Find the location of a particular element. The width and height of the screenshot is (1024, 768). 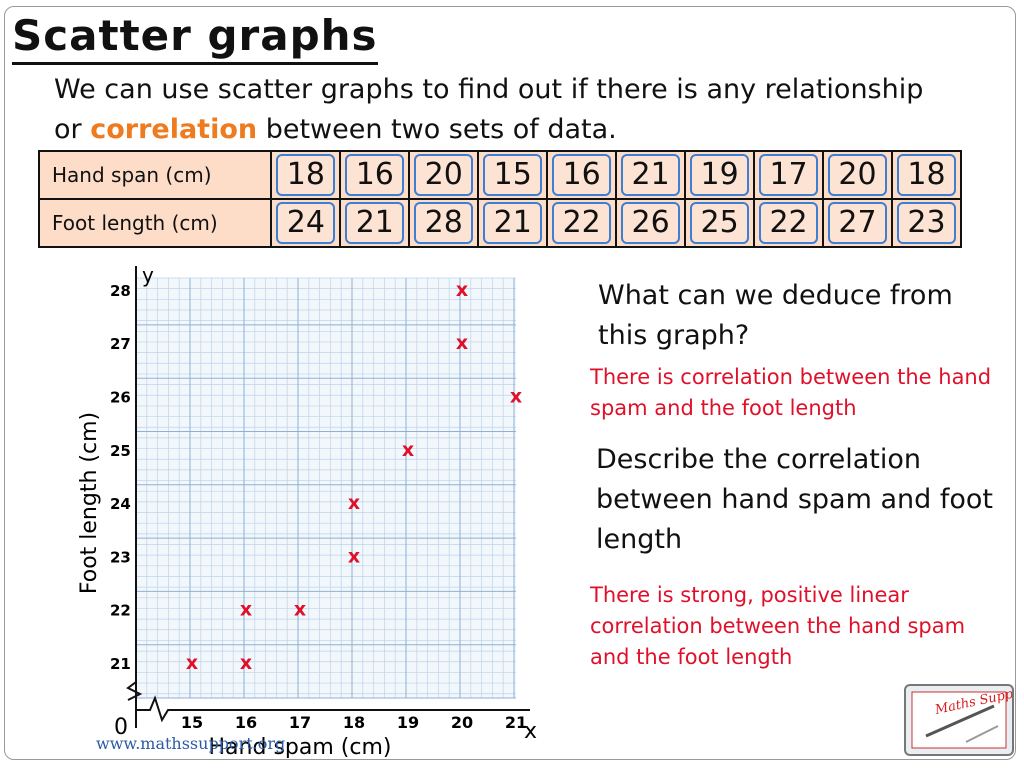

foot-length-value: 28 is located at coordinates (444, 223).